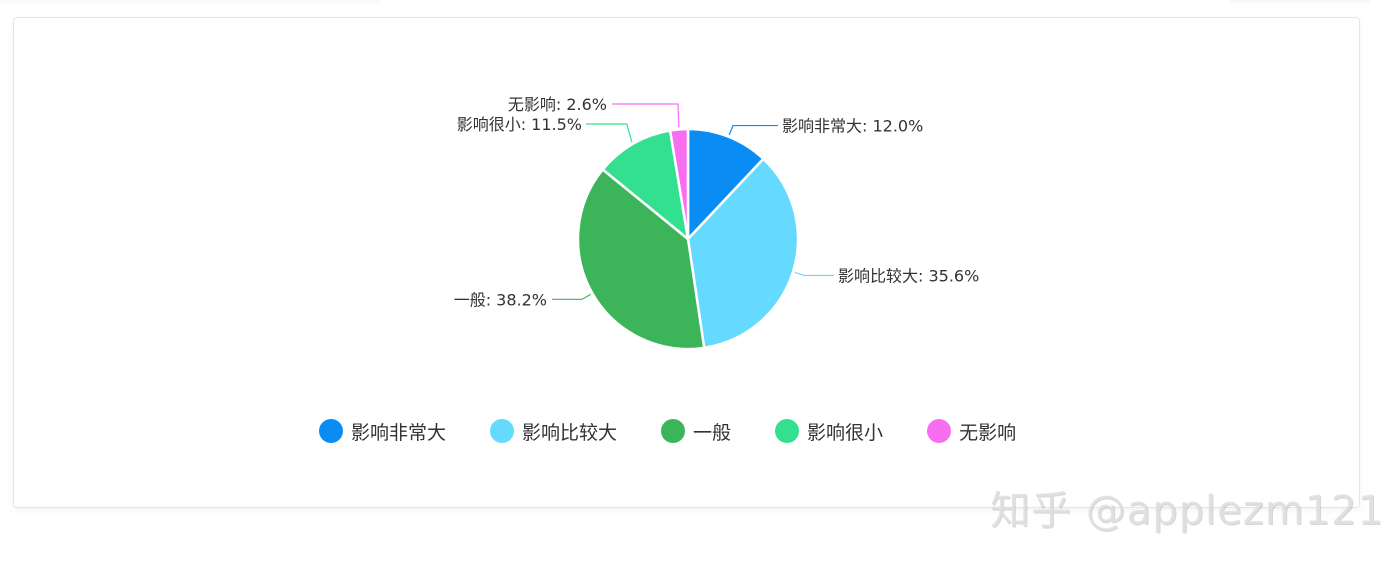  What do you see at coordinates (557, 104) in the screenshot?
I see `data-label: 无影响: 2.6%` at bounding box center [557, 104].